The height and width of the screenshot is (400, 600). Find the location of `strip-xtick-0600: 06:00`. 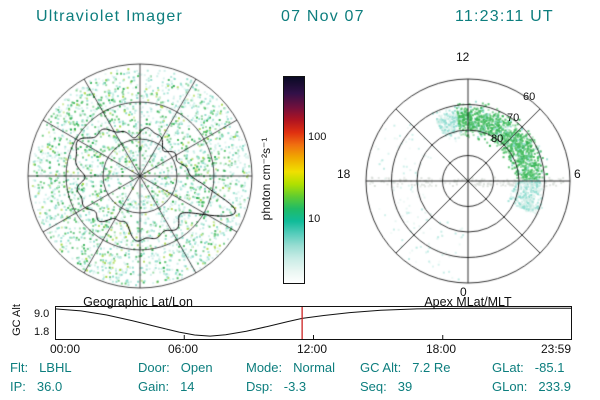

strip-xtick-0600: 06:00 is located at coordinates (183, 349).